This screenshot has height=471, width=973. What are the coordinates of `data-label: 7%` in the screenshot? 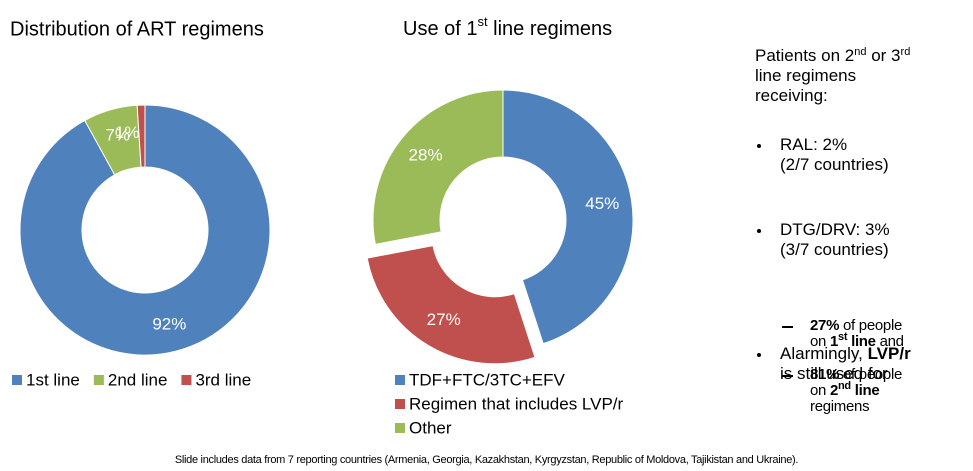 It's located at (117, 134).